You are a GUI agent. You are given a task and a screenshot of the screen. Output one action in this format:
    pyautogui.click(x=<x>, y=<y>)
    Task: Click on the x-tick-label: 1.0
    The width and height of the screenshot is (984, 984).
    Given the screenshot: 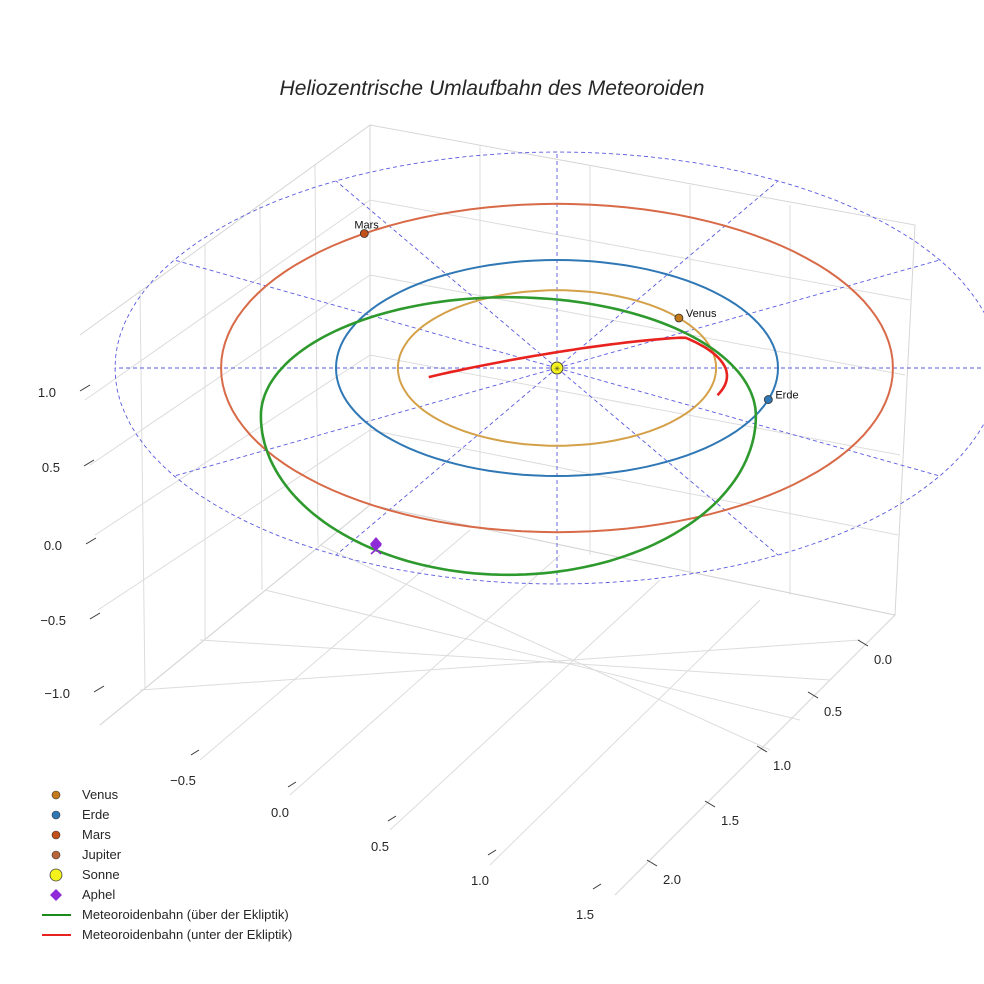 What is the action you would take?
    pyautogui.click(x=480, y=880)
    